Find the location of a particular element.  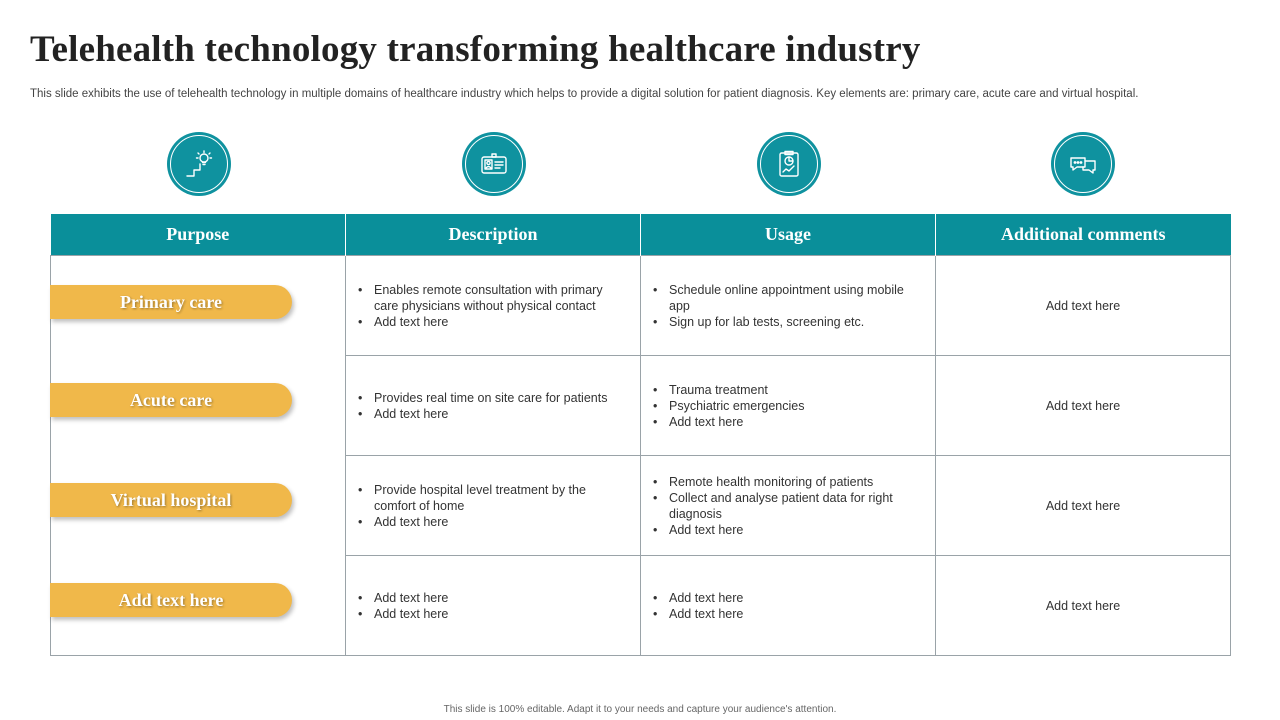

description-cell: Add text here Add text here is located at coordinates (493, 605).